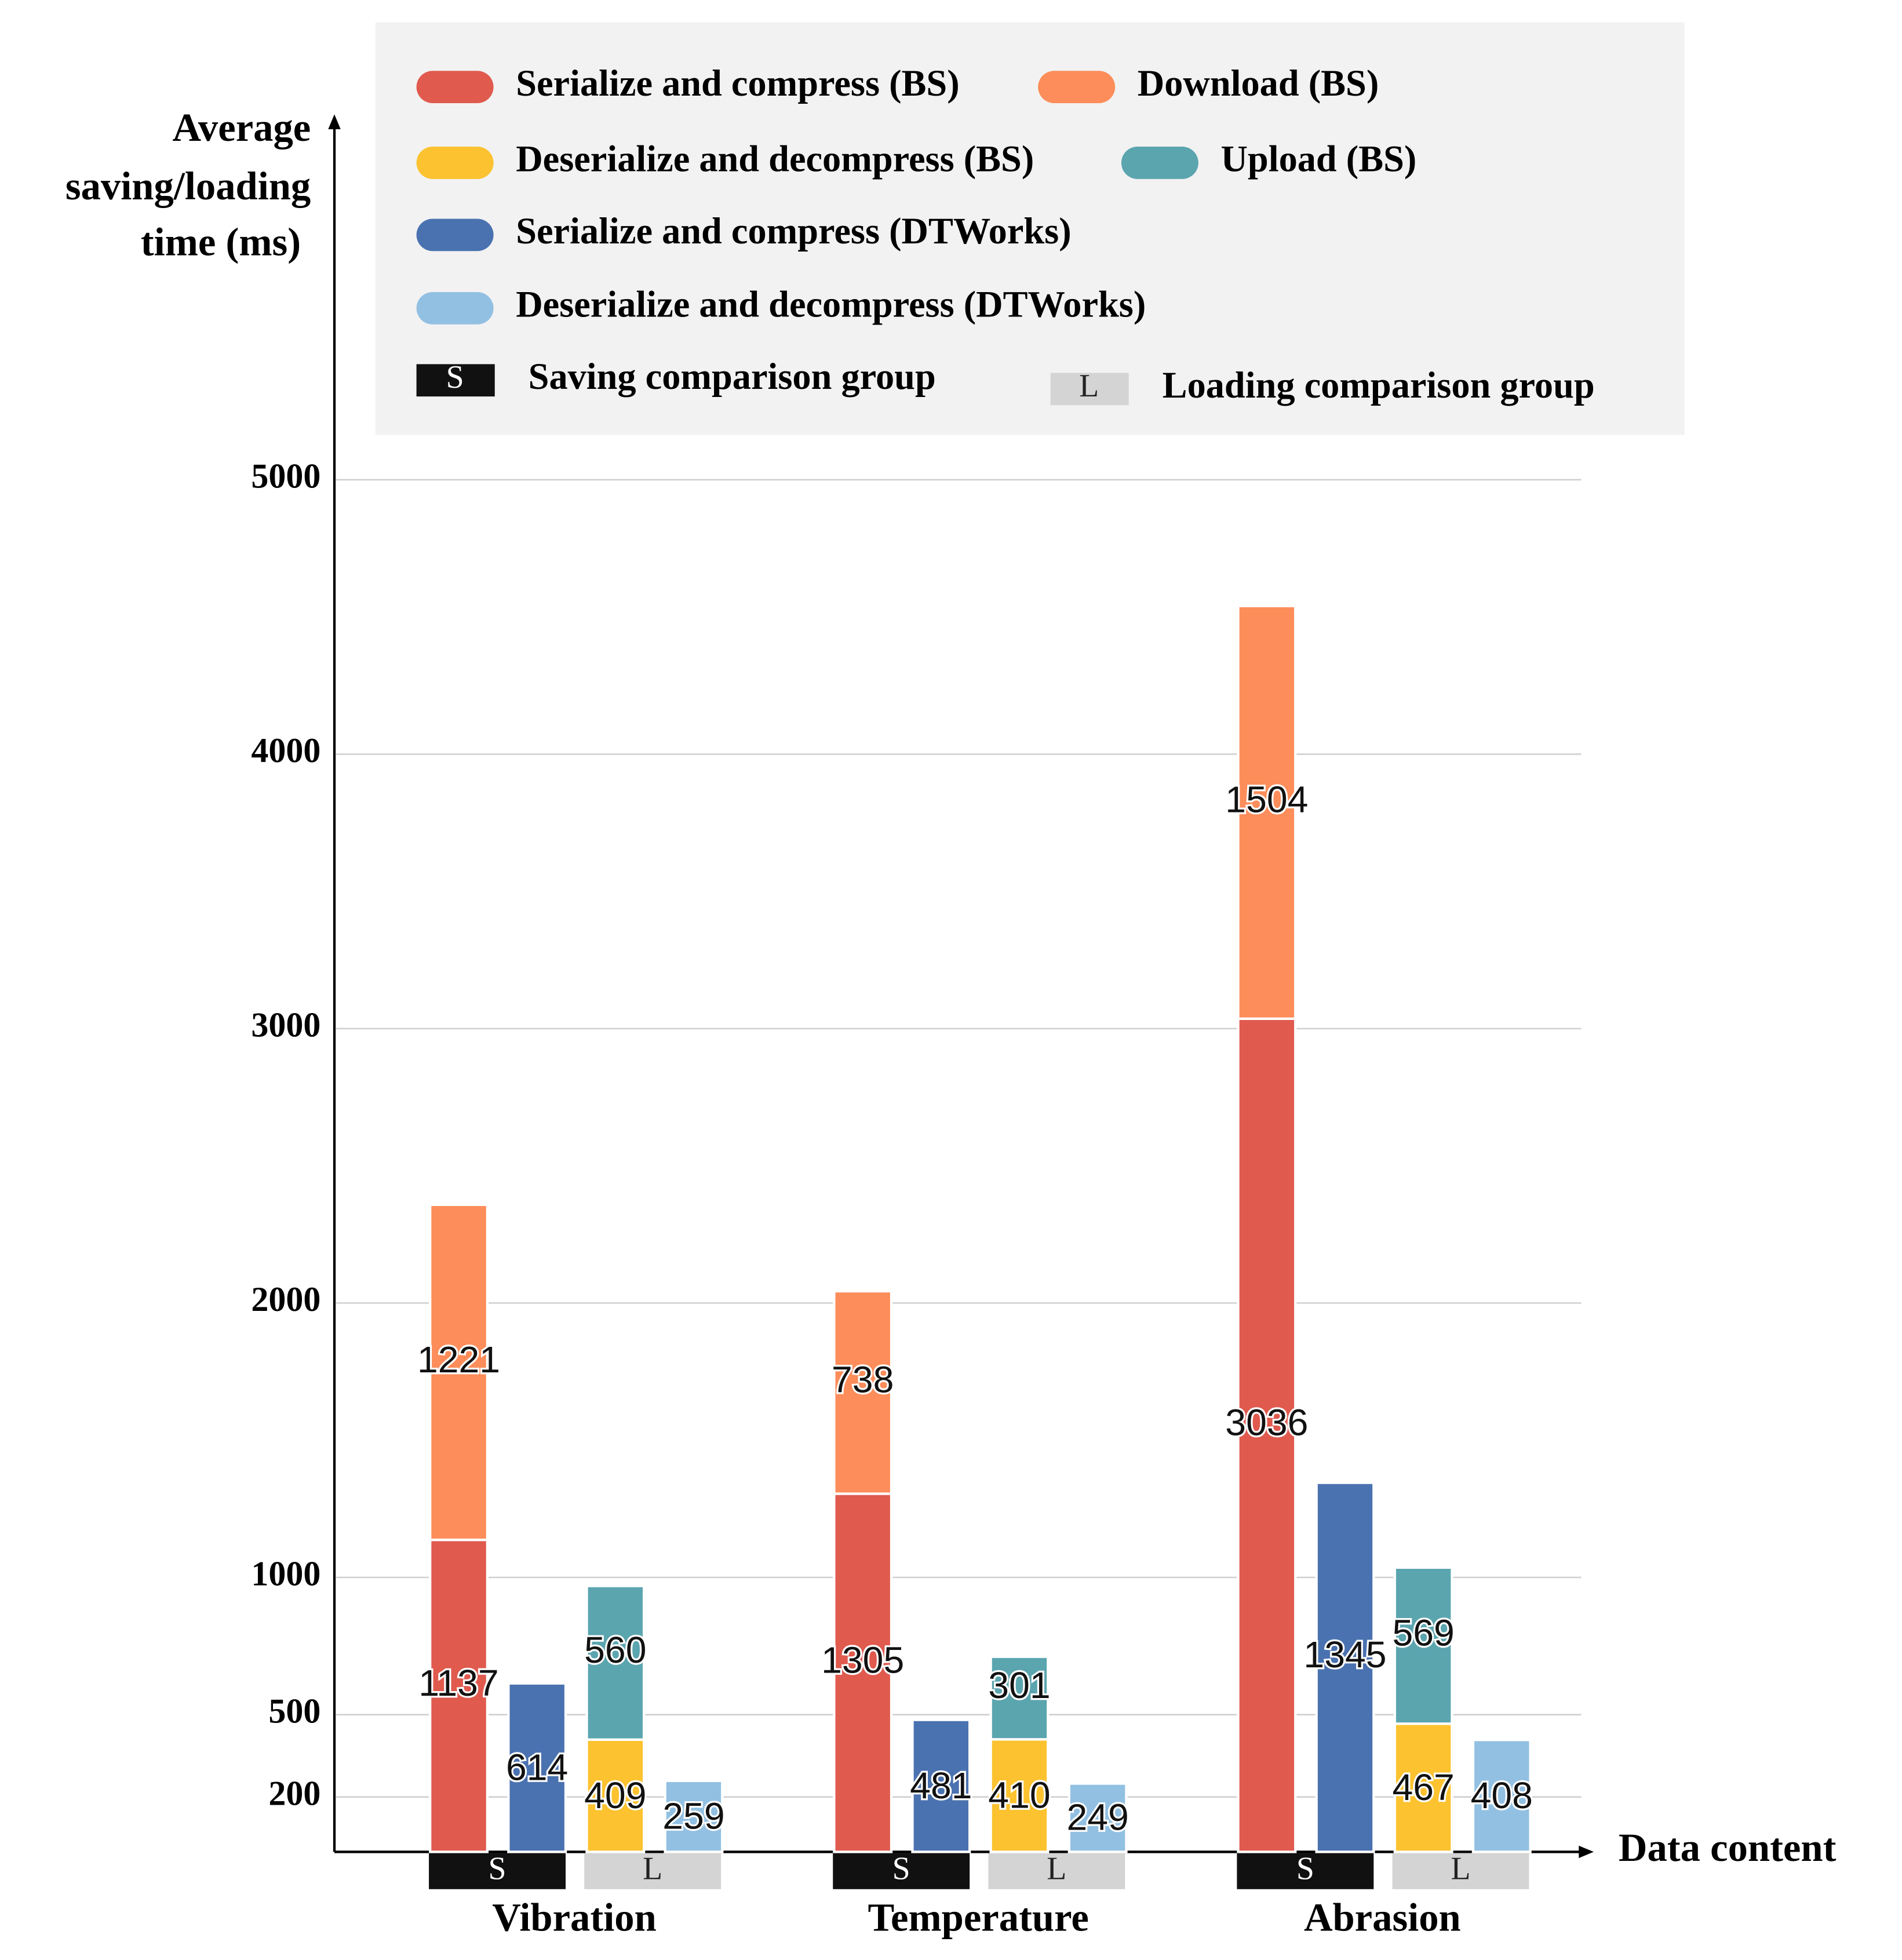  Describe the element at coordinates (455, 377) in the screenshot. I see `legend-key: S` at that location.